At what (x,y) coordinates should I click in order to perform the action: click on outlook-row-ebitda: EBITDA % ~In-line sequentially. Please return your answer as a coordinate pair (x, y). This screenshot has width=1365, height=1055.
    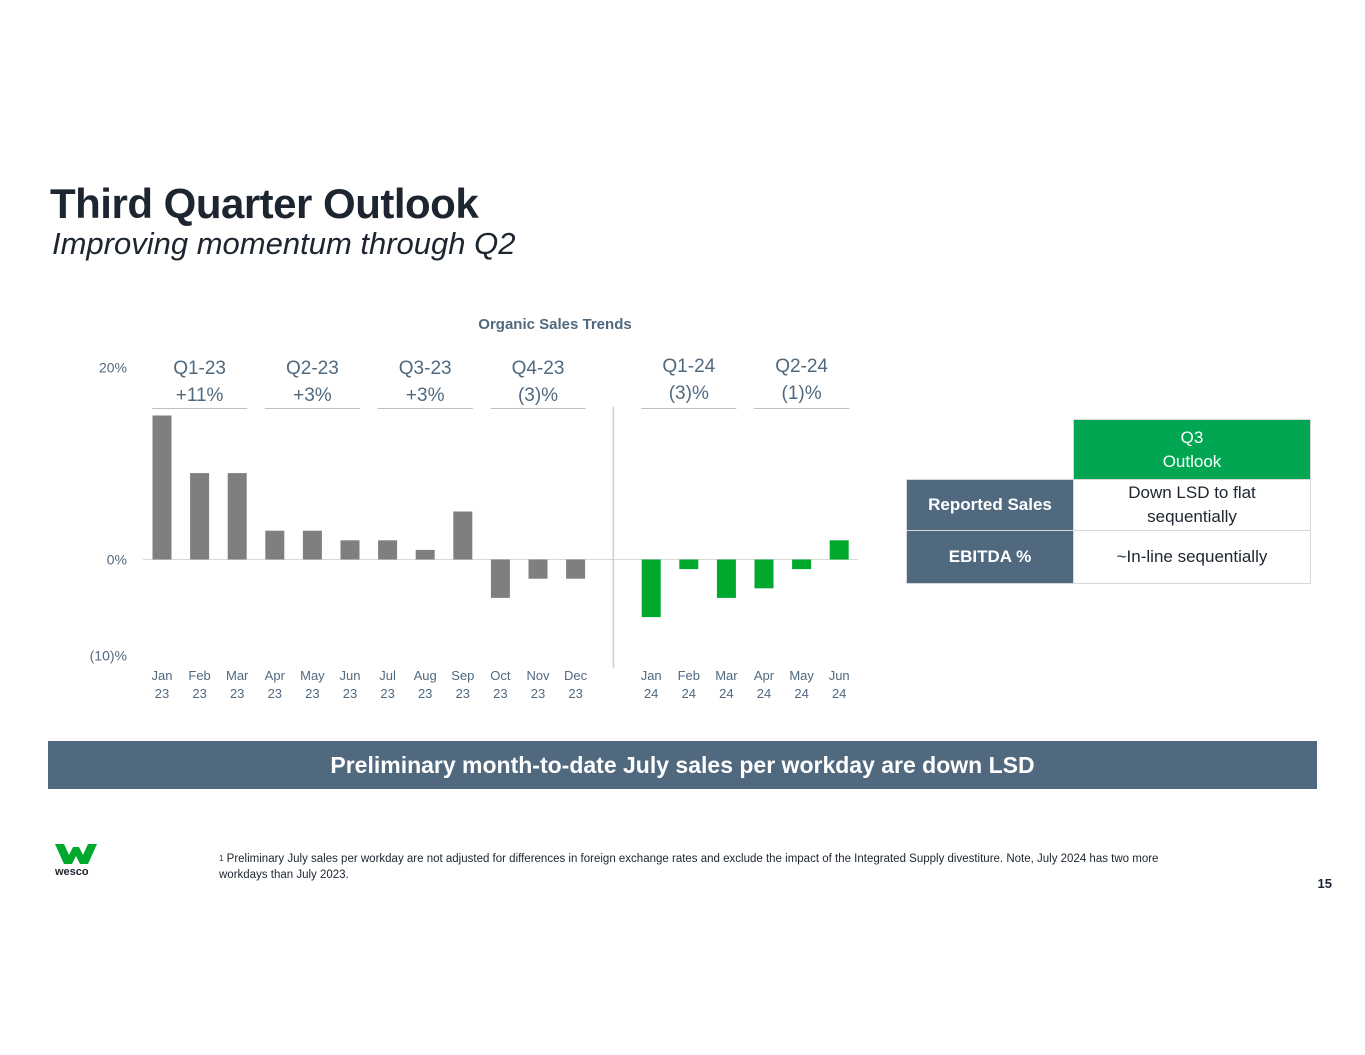
    Looking at the image, I should click on (1108, 557).